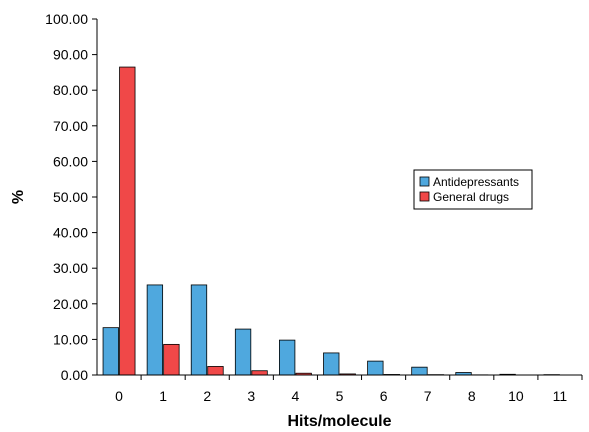 The height and width of the screenshot is (432, 589). I want to click on legend-box, so click(473, 189).